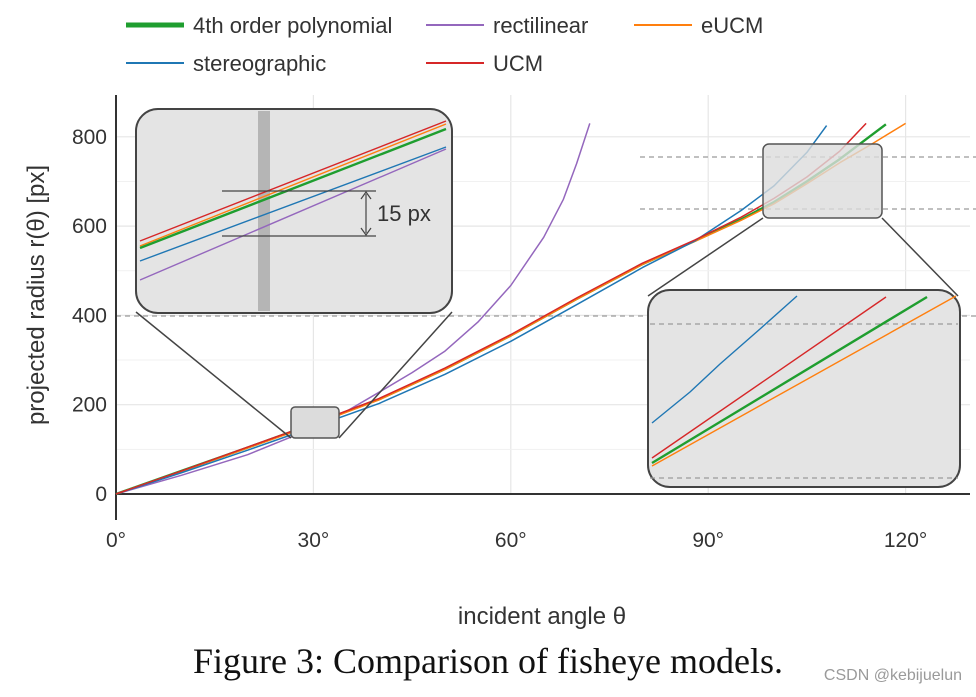 The width and height of the screenshot is (976, 697). Describe the element at coordinates (89, 137) in the screenshot. I see `y-tick-label: 800` at that location.